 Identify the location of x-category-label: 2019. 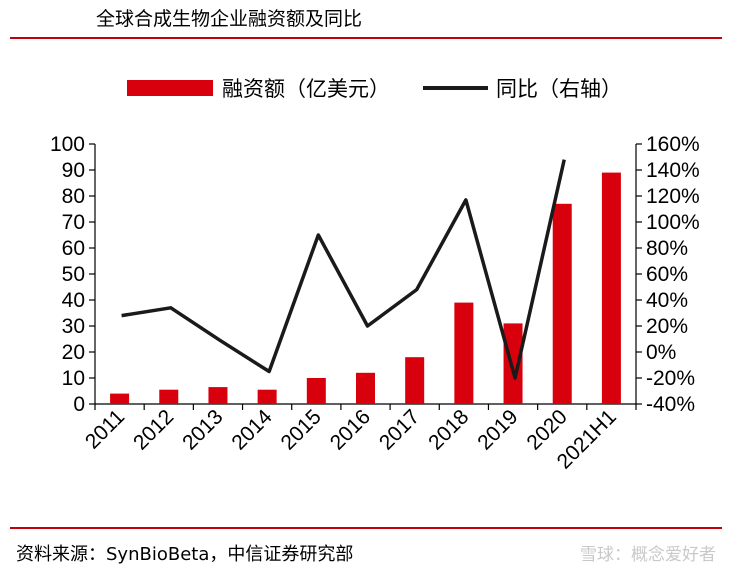
(497, 429).